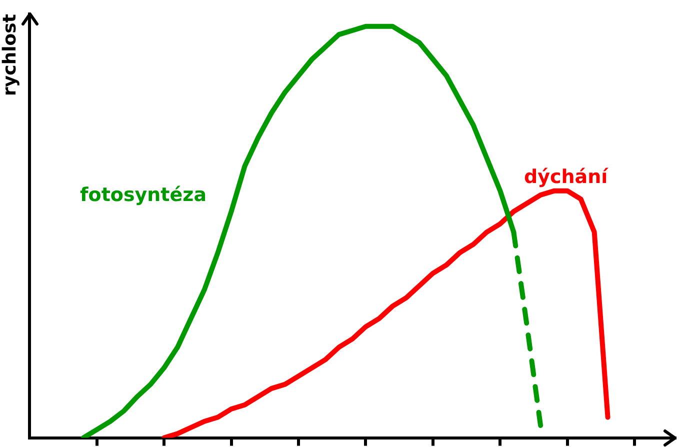 This screenshot has height=447, width=679. What do you see at coordinates (10, 55) in the screenshot?
I see `y-axis-title: rychlost` at bounding box center [10, 55].